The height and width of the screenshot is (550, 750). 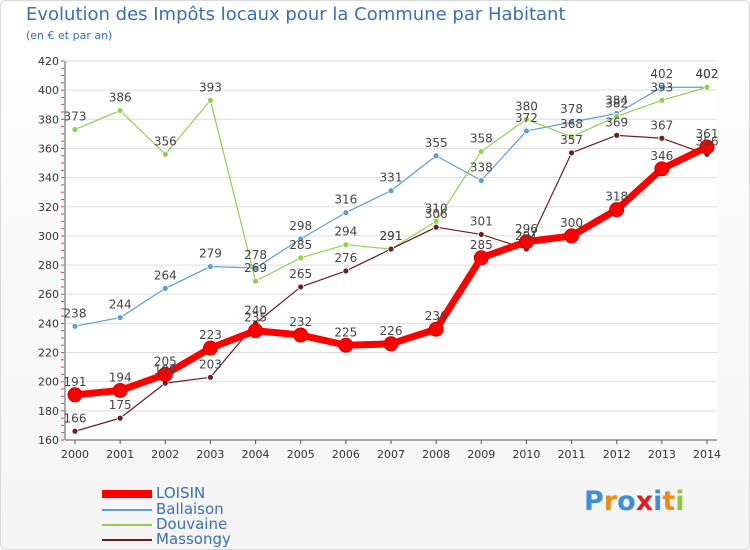 What do you see at coordinates (120, 405) in the screenshot?
I see `data-label-massongy: 175` at bounding box center [120, 405].